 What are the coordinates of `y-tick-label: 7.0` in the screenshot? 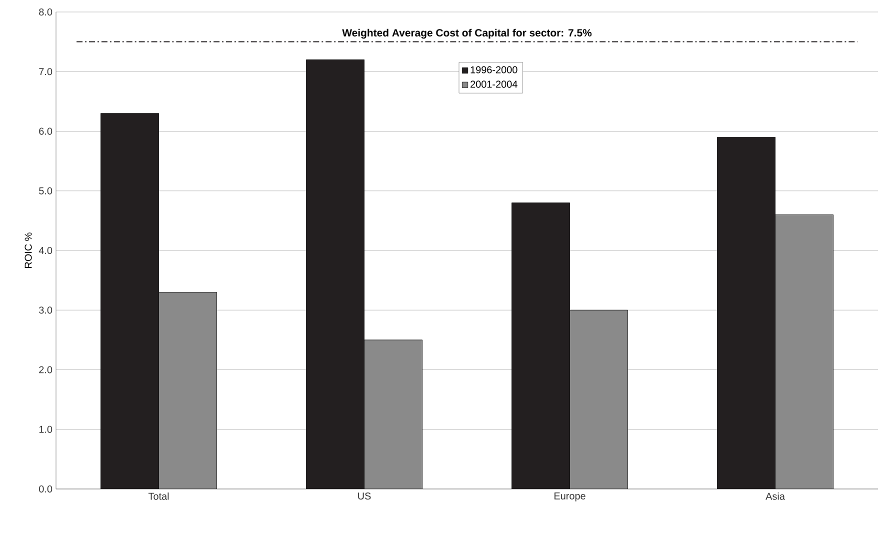 It's located at (45, 72).